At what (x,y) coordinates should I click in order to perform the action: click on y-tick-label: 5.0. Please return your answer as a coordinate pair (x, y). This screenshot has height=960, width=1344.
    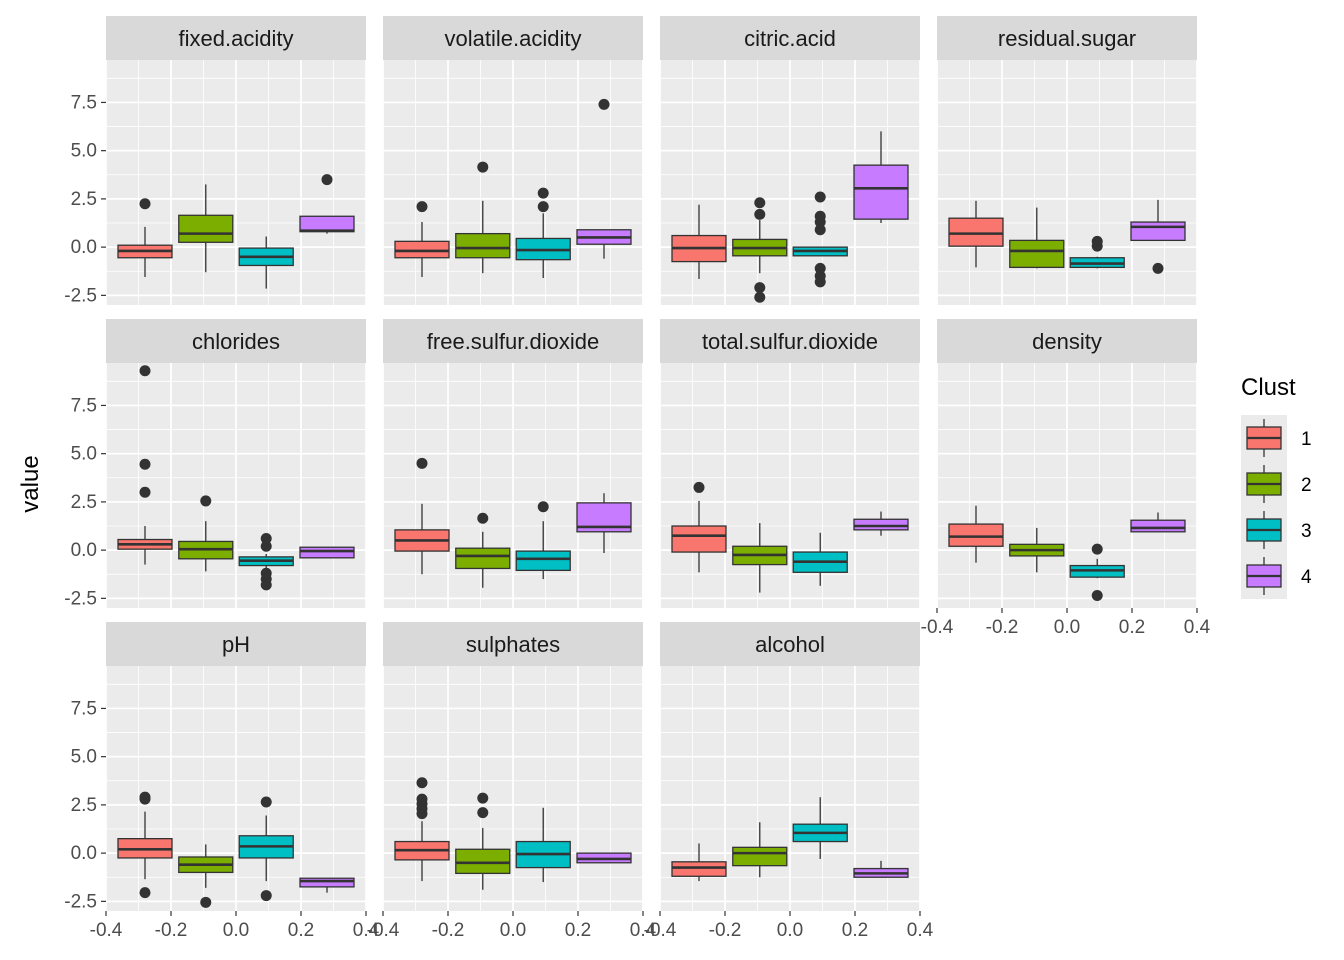
    Looking at the image, I should click on (84, 151).